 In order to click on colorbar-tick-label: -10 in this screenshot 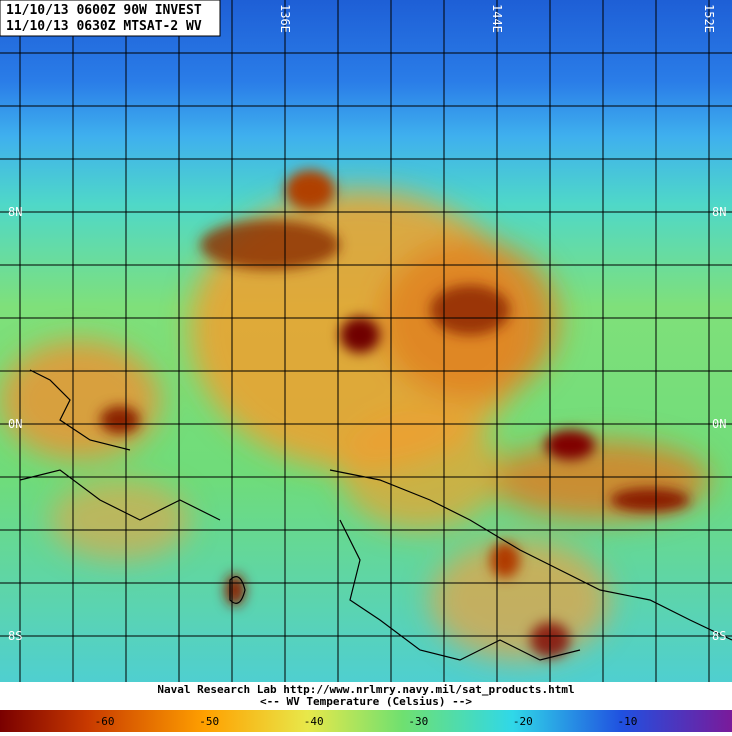, I will do `click(627, 721)`.